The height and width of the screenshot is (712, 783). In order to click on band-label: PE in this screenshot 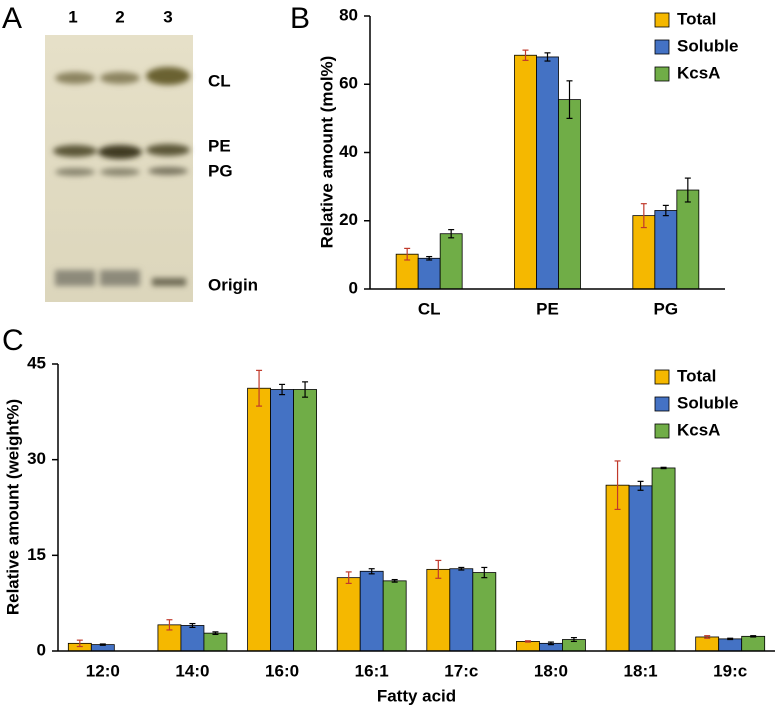, I will do `click(219, 145)`.